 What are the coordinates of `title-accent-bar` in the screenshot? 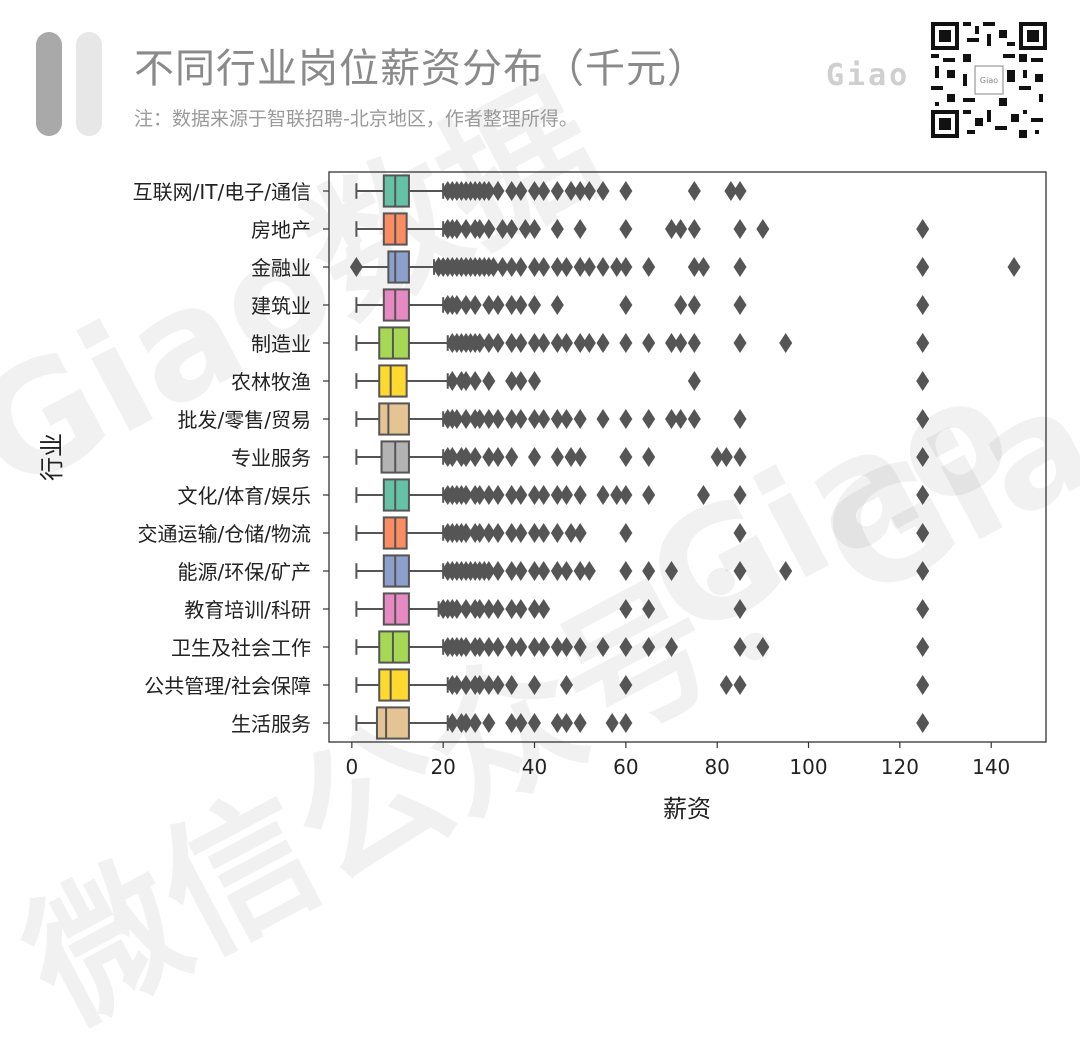 It's located at (89, 84).